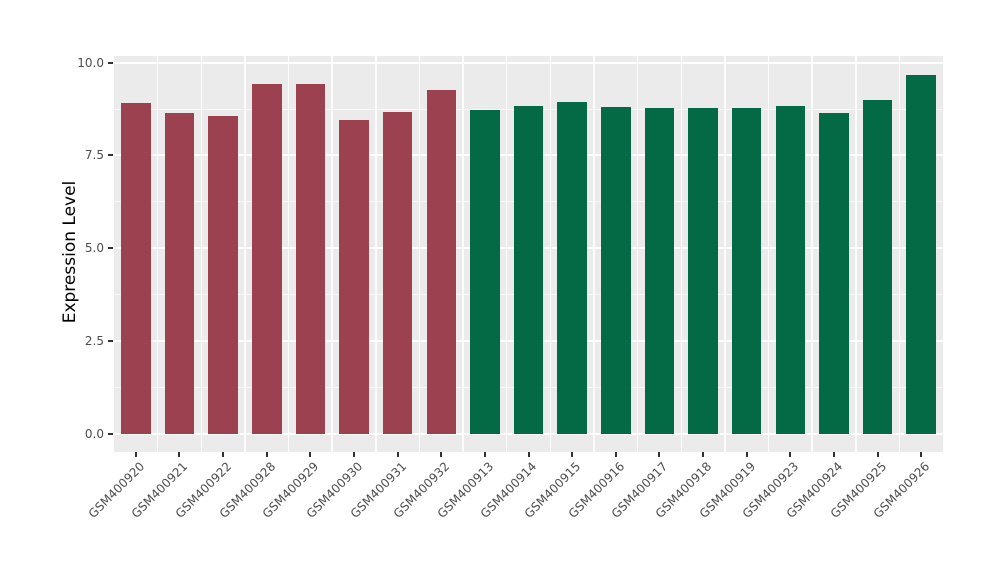 This screenshot has height=580, width=1000. Describe the element at coordinates (397, 273) in the screenshot. I see `bar-GSM400931` at that location.